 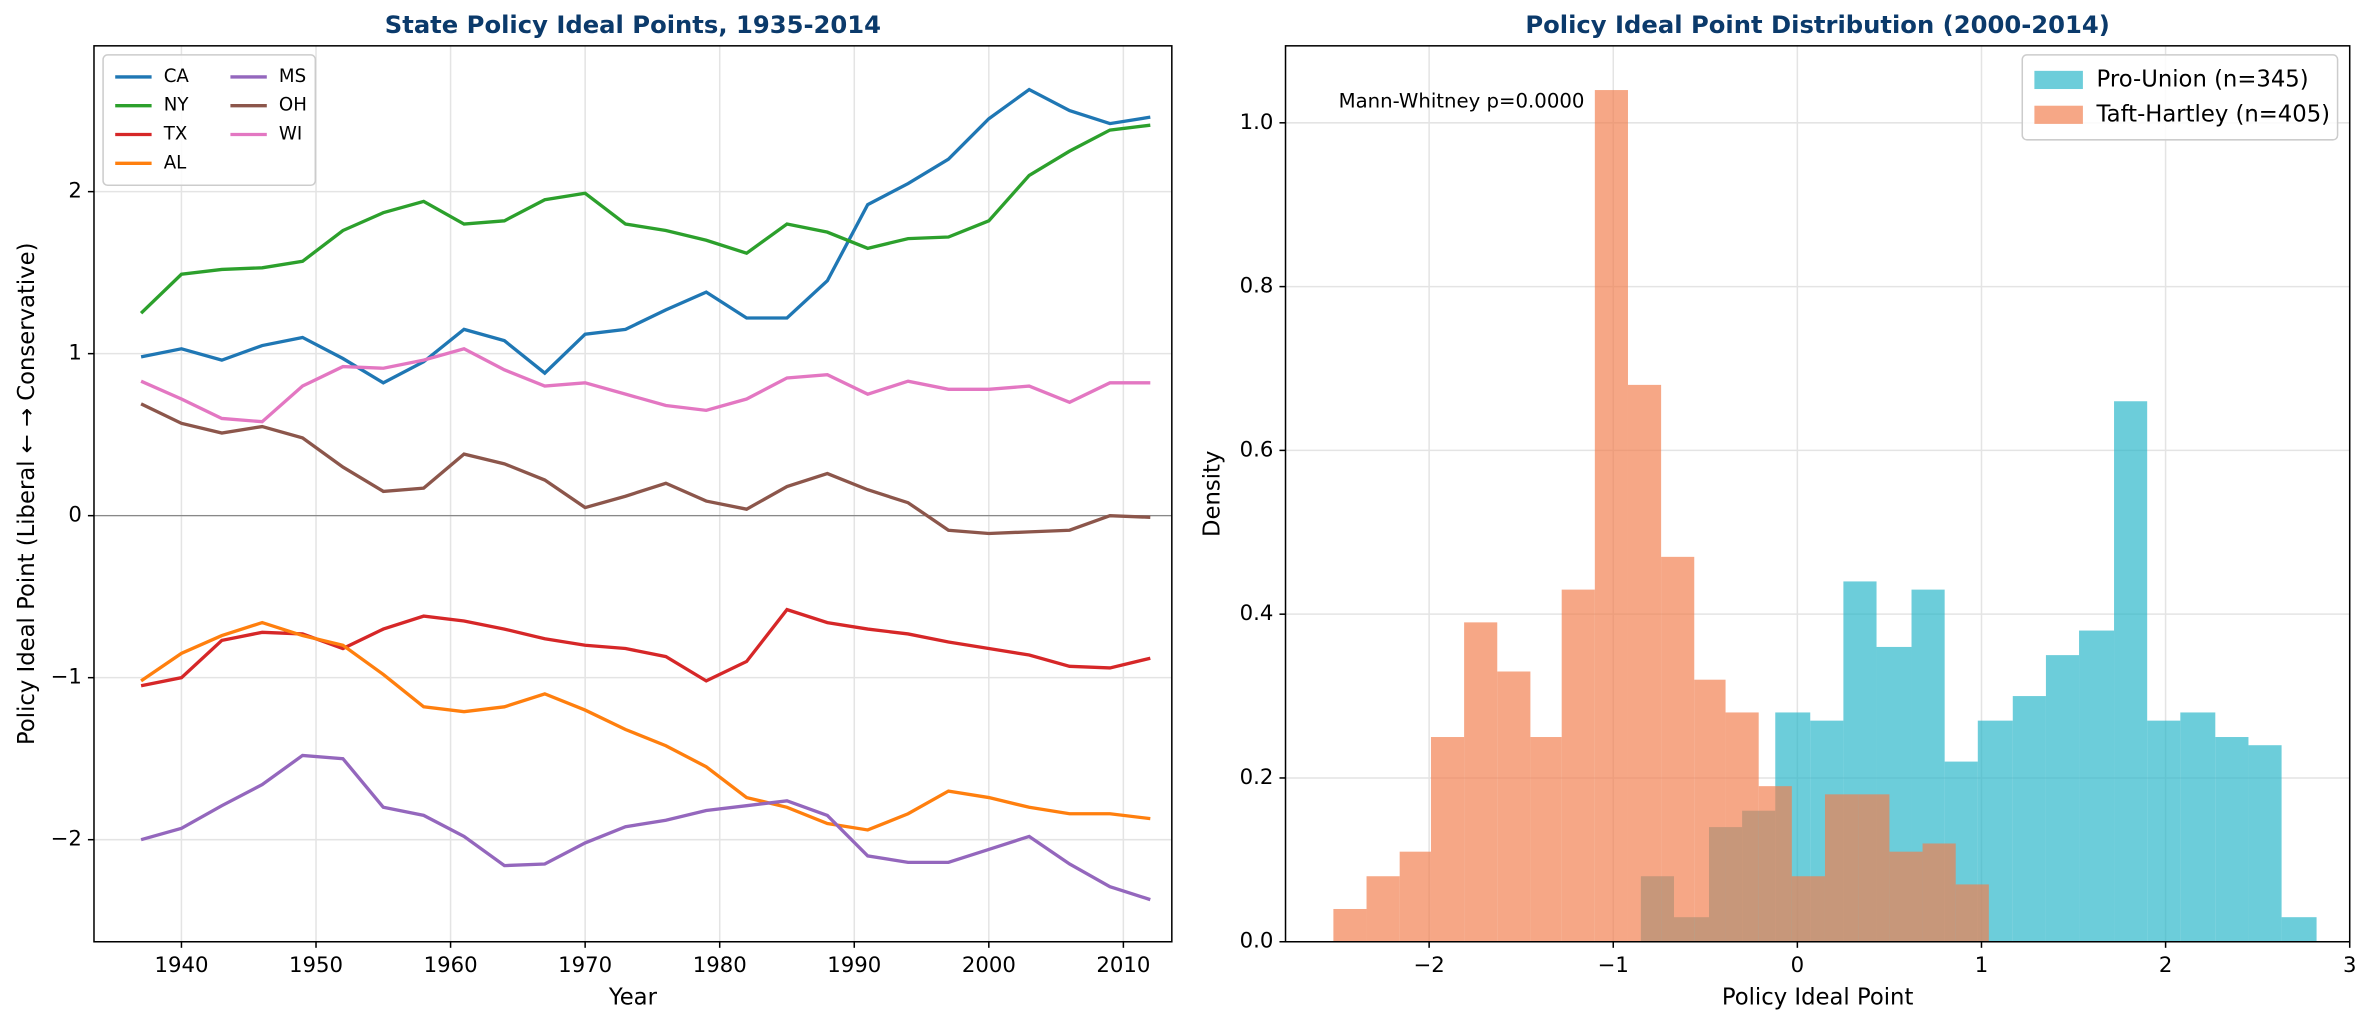 I want to click on x-axis-label: Year, so click(x=633, y=997).